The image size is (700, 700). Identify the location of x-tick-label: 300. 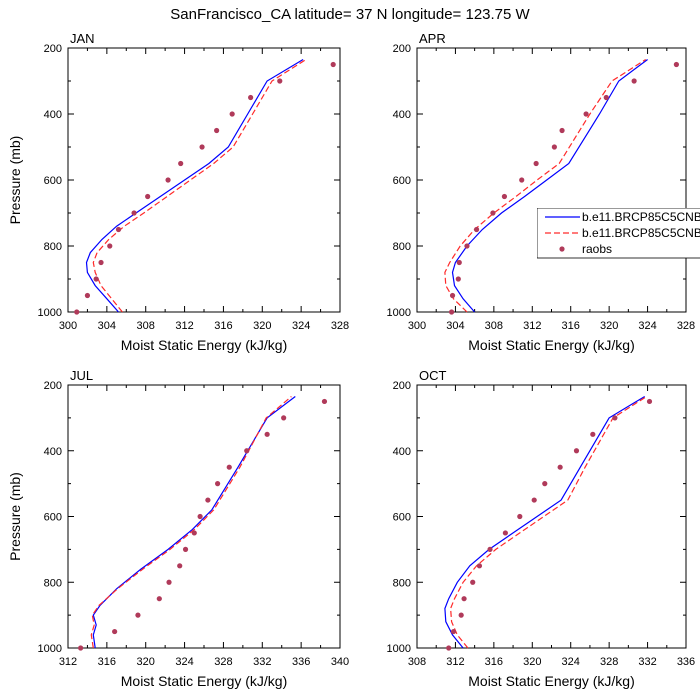
(417, 326).